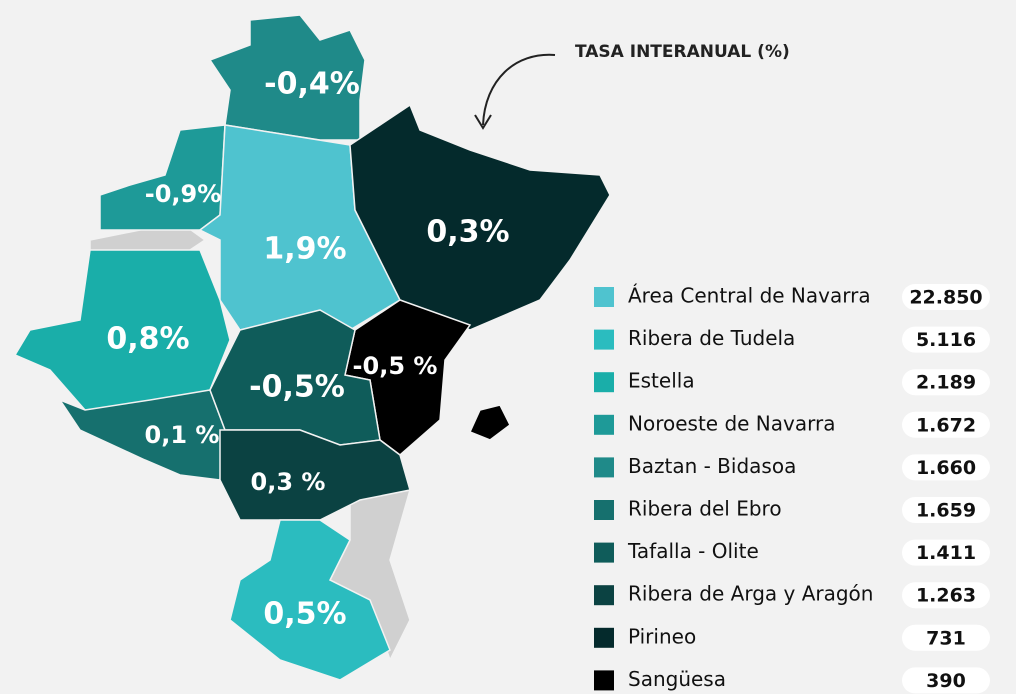 Image resolution: width=1016 pixels, height=694 pixels. I want to click on region-label: 0,3 %, so click(288, 482).